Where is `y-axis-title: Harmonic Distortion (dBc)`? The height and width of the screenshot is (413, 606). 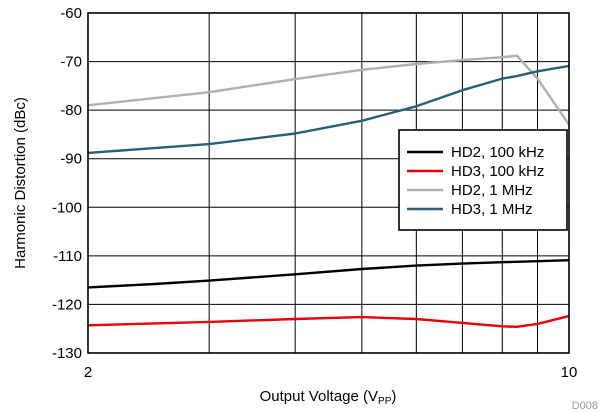
y-axis-title: Harmonic Distortion (dBc) is located at coordinates (20, 183).